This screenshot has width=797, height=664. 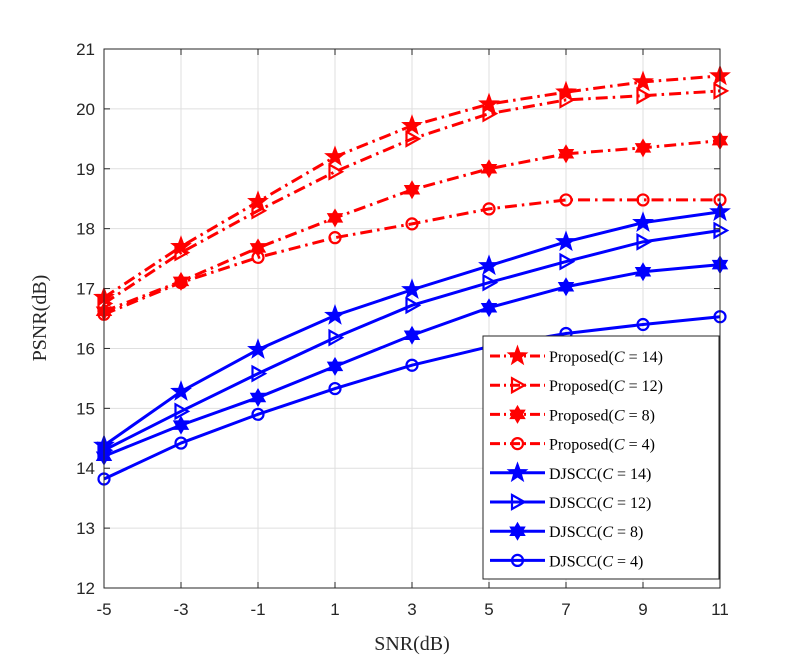 I want to click on legend-entry: Proposed(C = 12), so click(x=576, y=385).